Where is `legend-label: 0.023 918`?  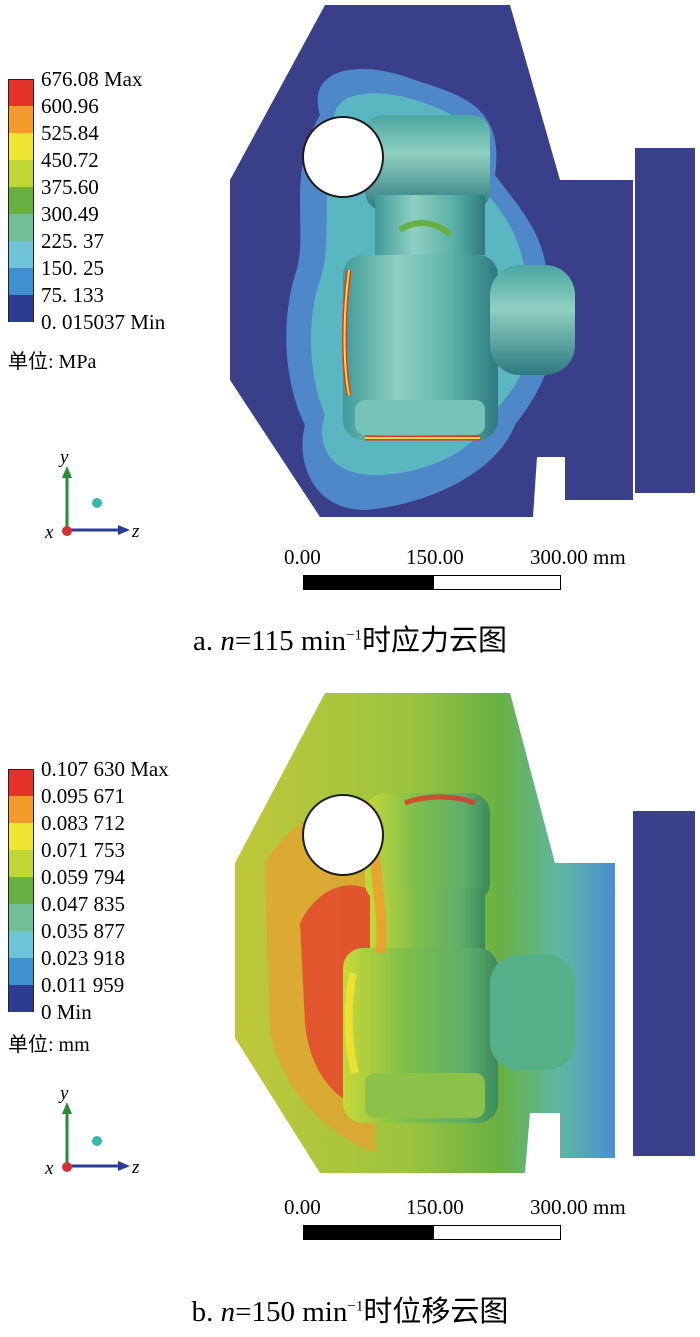 legend-label: 0.023 918 is located at coordinates (83, 958).